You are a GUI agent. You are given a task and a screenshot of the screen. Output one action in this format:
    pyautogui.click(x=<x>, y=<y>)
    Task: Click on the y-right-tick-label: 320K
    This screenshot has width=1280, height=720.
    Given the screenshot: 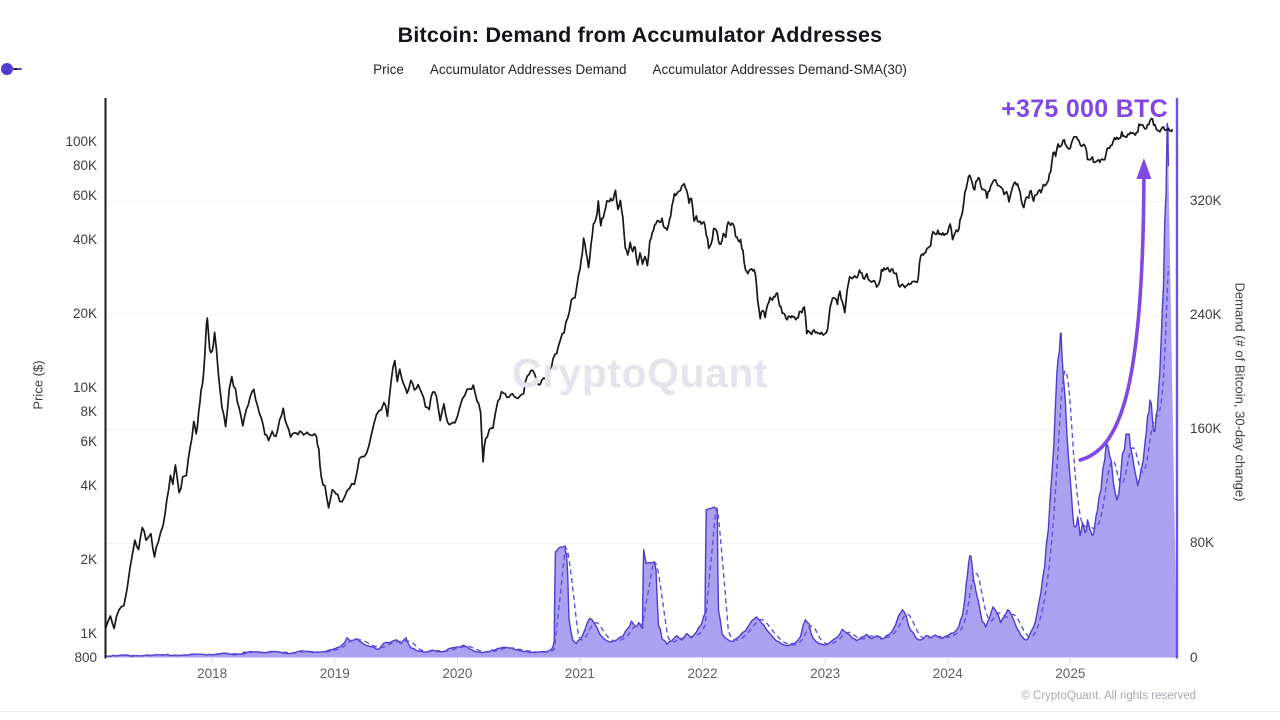 What is the action you would take?
    pyautogui.click(x=1206, y=201)
    